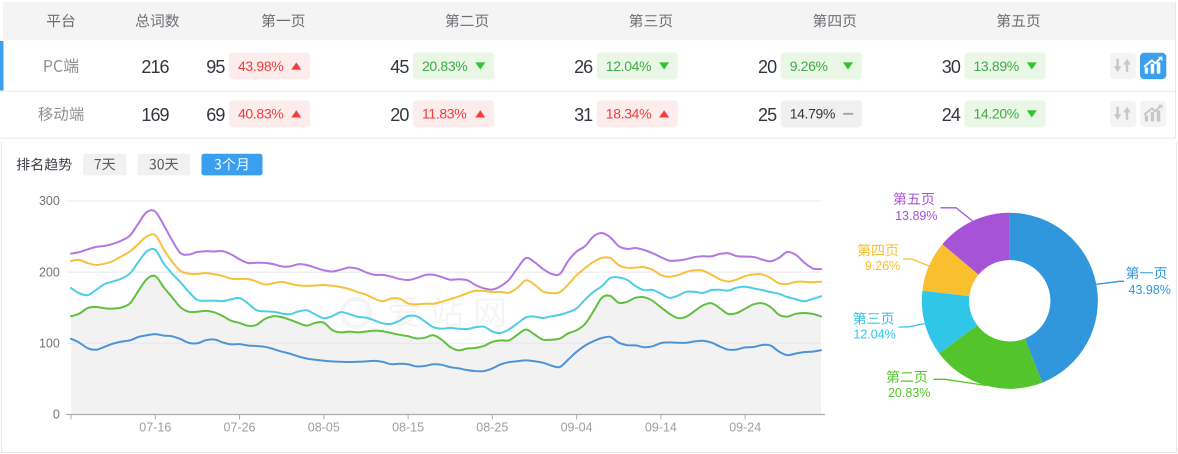  What do you see at coordinates (812, 114) in the screenshot?
I see `svg-text: 14.79%` at bounding box center [812, 114].